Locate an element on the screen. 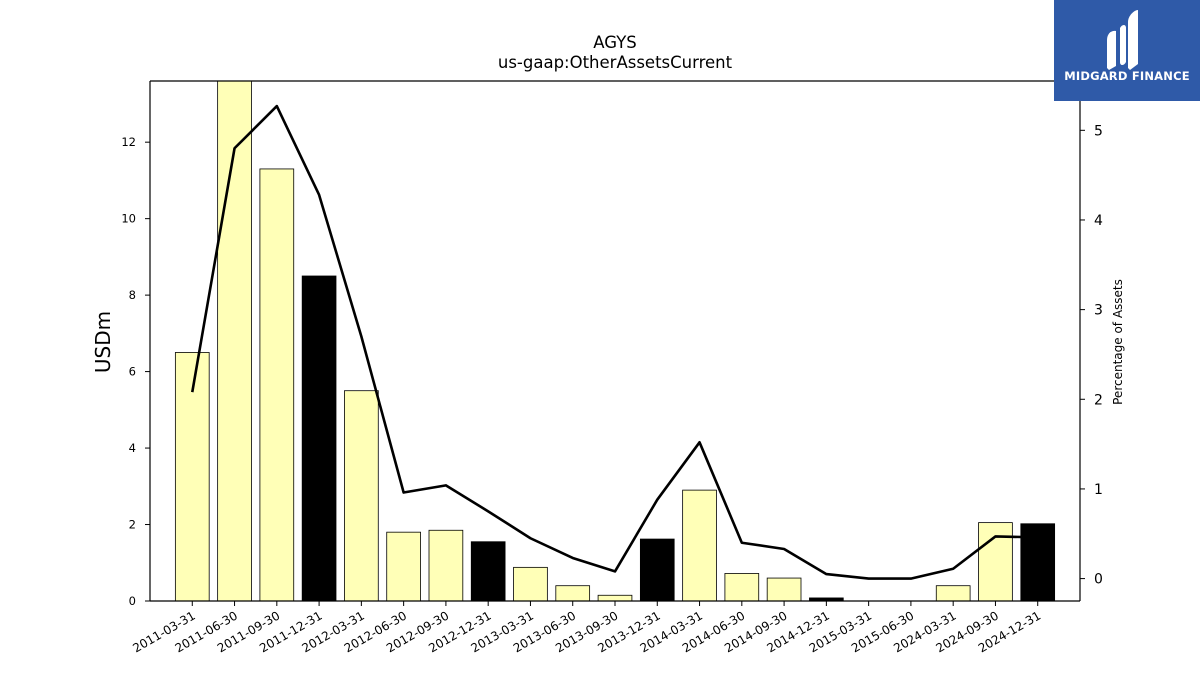  y-tick-label: 8 is located at coordinates (132, 295).